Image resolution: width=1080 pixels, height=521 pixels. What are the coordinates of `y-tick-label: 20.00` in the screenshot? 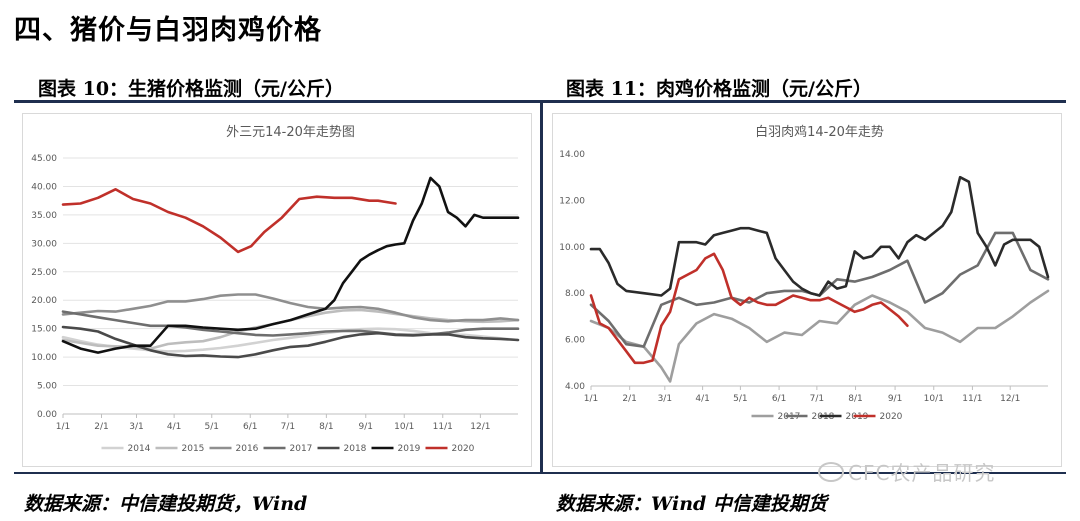 It's located at (44, 301).